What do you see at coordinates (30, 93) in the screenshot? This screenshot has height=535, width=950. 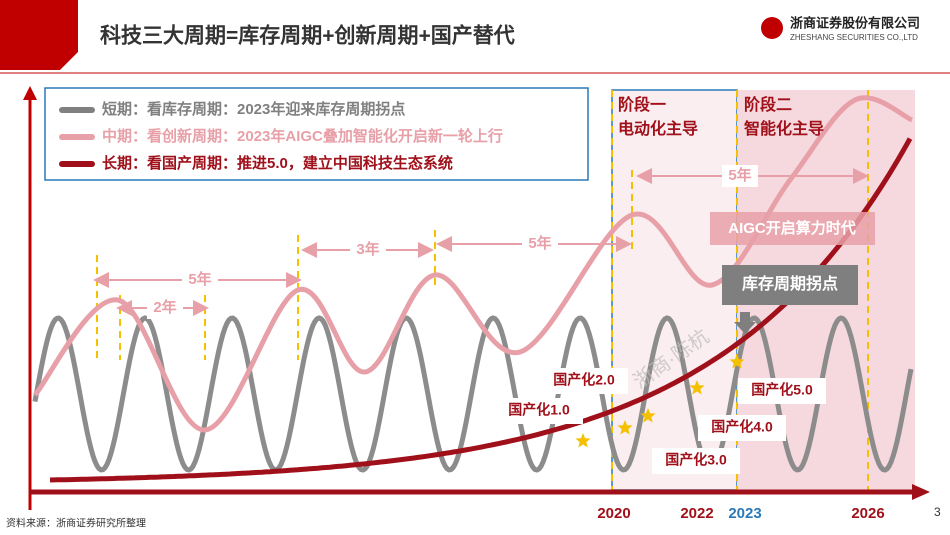 I see `y-axis-arrow` at bounding box center [30, 93].